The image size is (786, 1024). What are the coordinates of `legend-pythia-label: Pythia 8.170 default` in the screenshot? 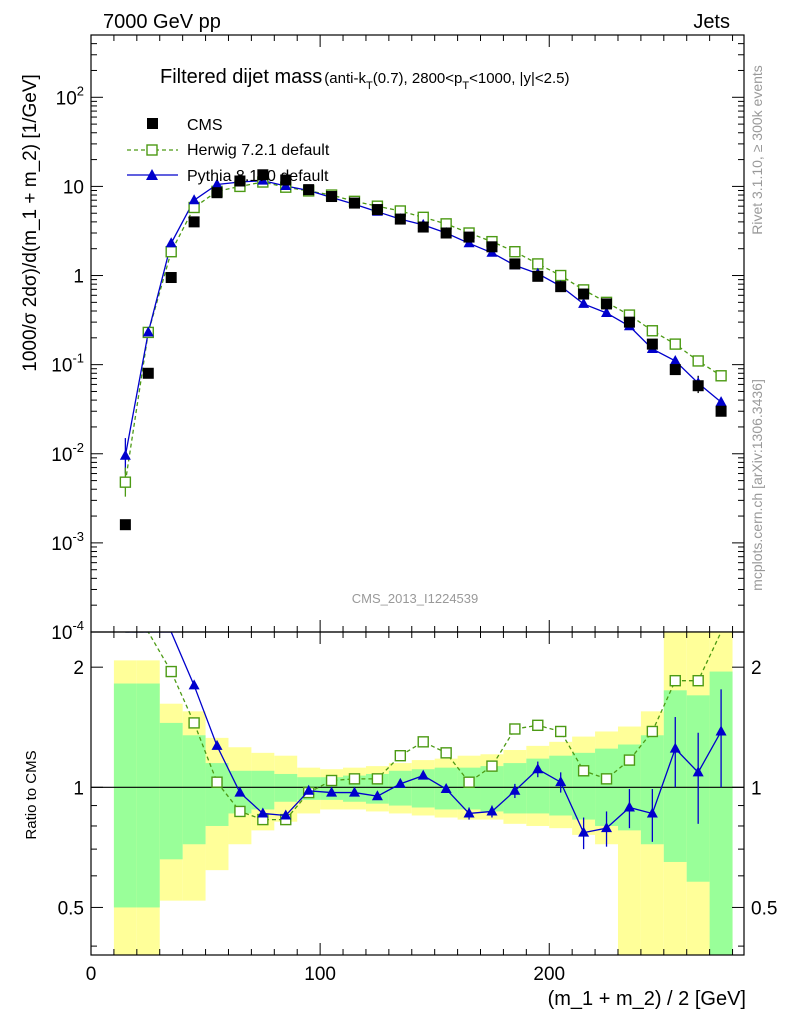 It's located at (258, 176).